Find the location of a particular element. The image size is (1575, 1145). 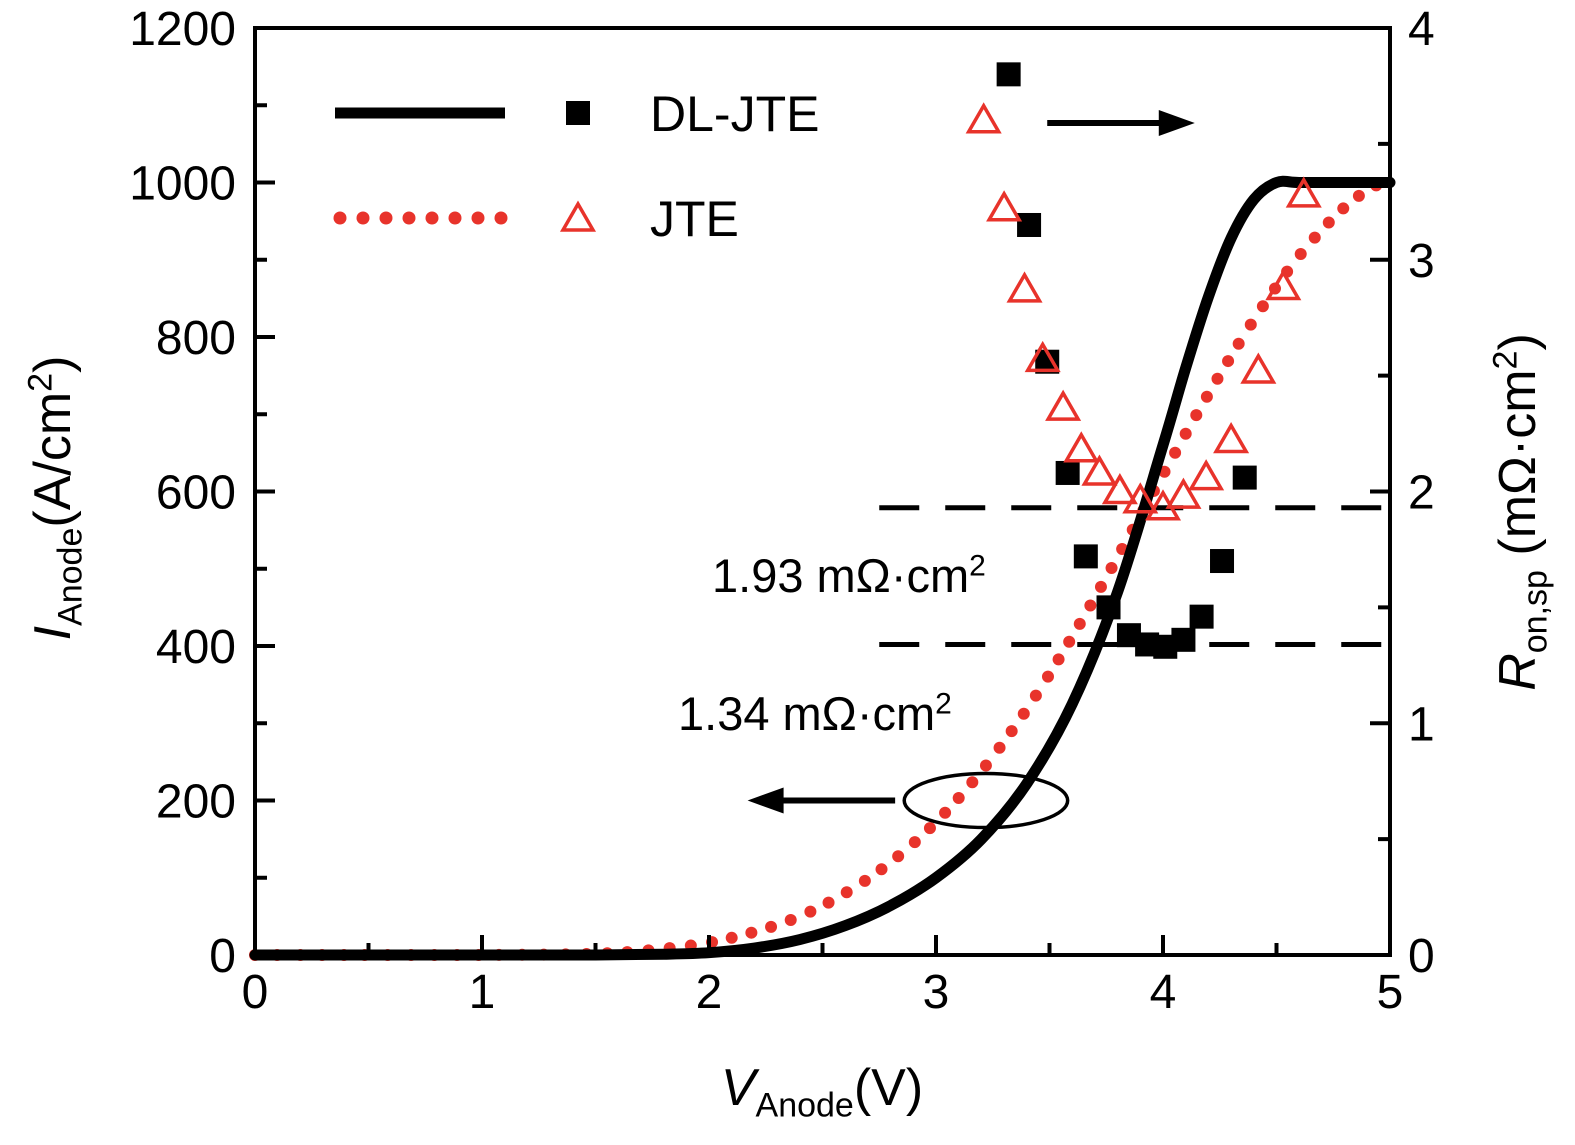

annotation-ronsp-jte: 1.93 mΩ·cm2 is located at coordinates (849, 575).